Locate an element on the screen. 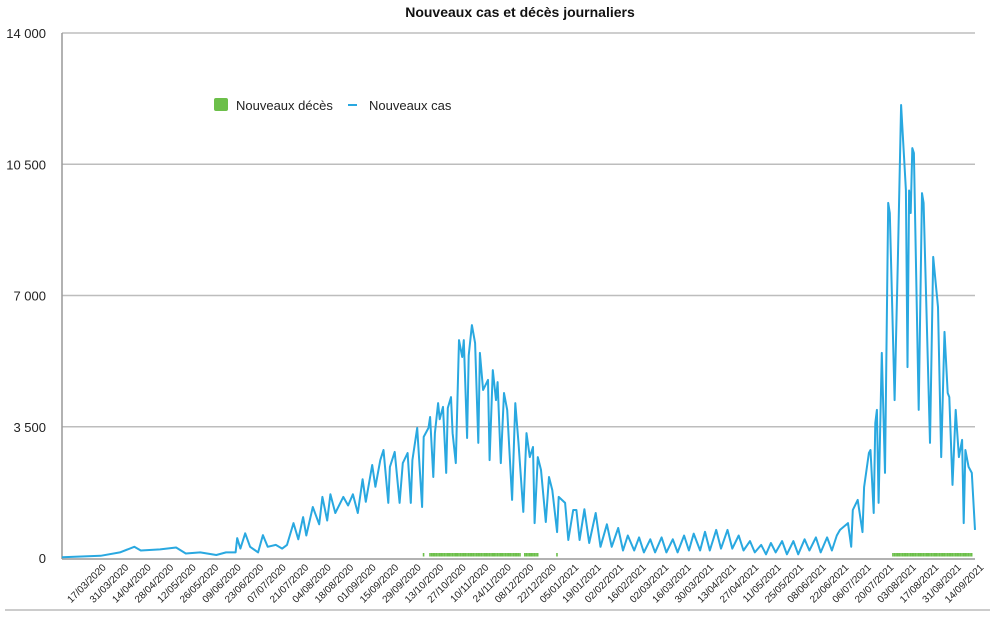 The width and height of the screenshot is (1000, 620). y-tick-label: 14 000 is located at coordinates (26, 33).